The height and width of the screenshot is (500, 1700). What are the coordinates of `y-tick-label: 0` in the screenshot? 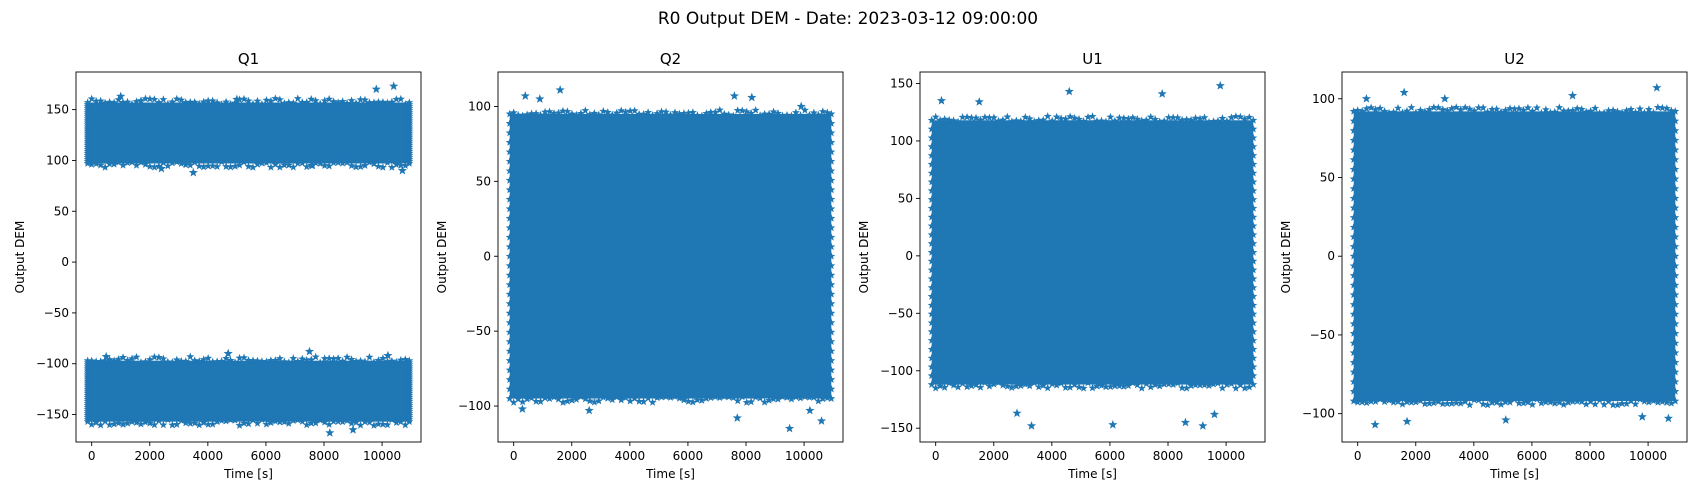 It's located at (65, 262).